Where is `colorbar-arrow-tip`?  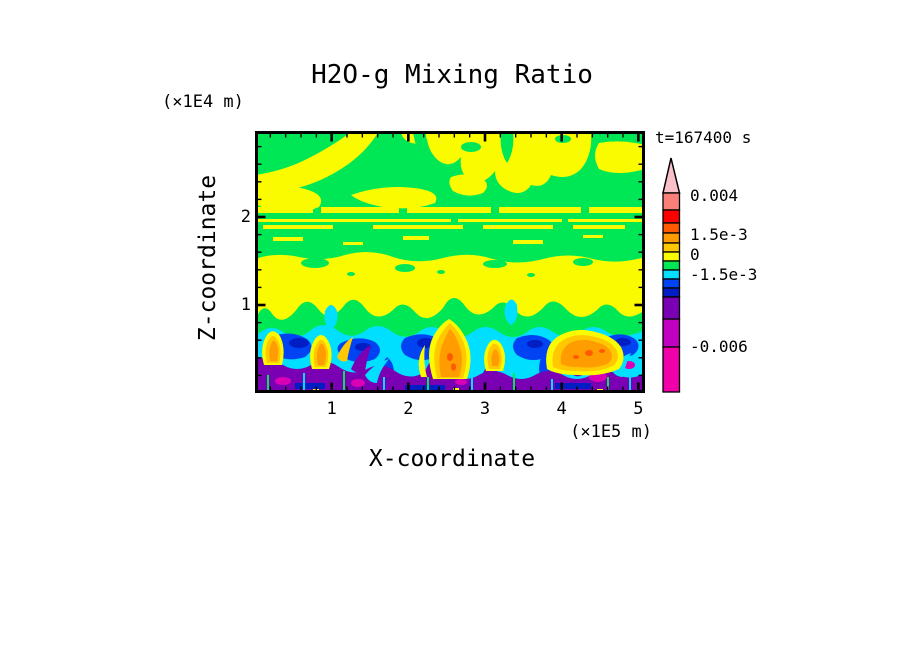 colorbar-arrow-tip is located at coordinates (671, 175).